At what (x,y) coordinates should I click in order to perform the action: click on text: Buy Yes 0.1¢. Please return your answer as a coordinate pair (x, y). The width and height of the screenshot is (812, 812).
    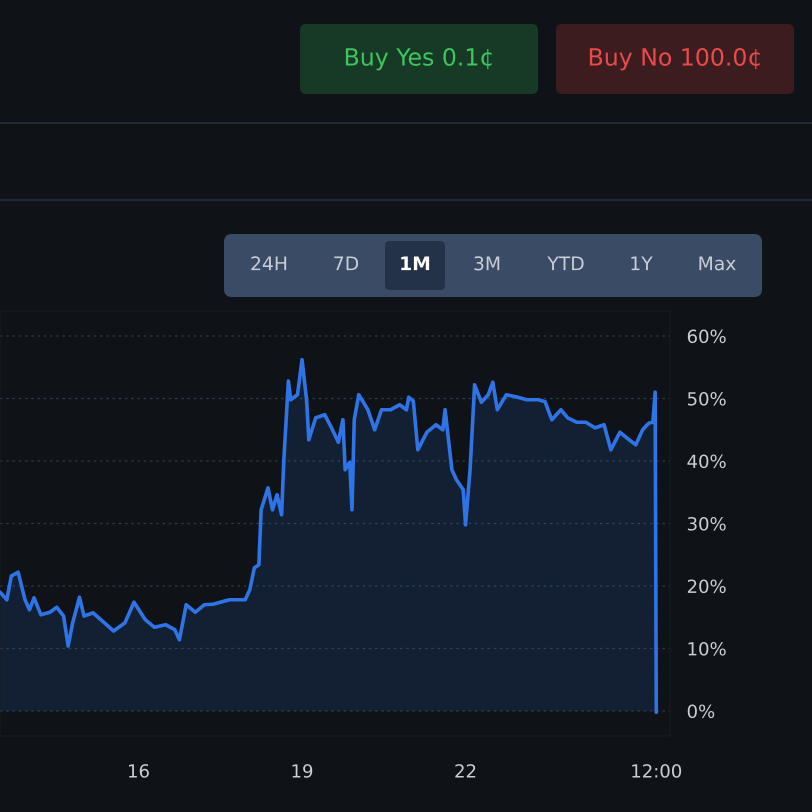
    Looking at the image, I should click on (419, 59).